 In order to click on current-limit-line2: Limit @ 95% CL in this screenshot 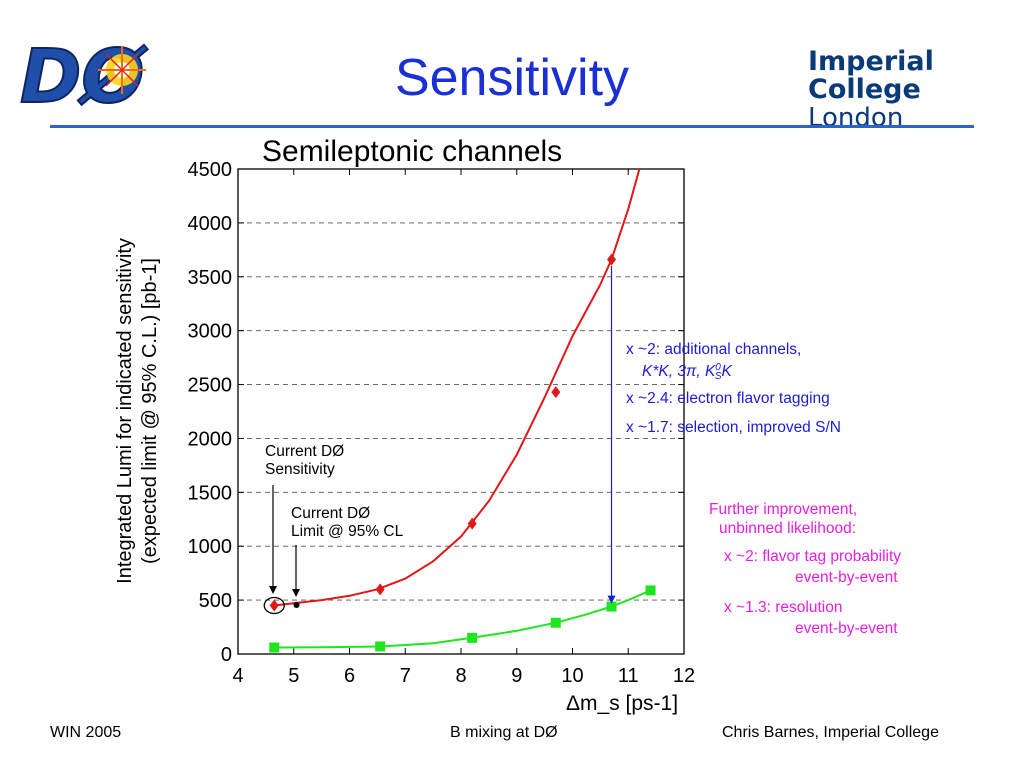, I will do `click(347, 531)`.